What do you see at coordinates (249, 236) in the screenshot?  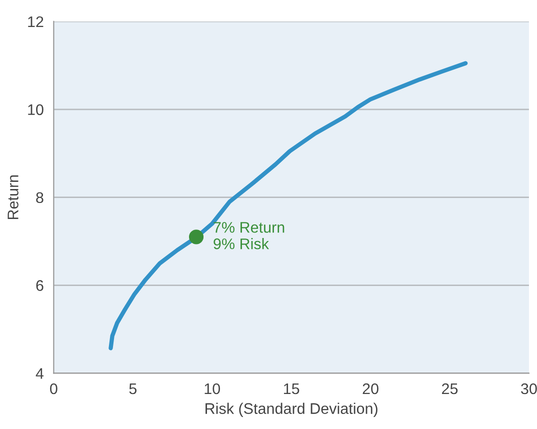 I see `annotation: 7% Return 9% Risk` at bounding box center [249, 236].